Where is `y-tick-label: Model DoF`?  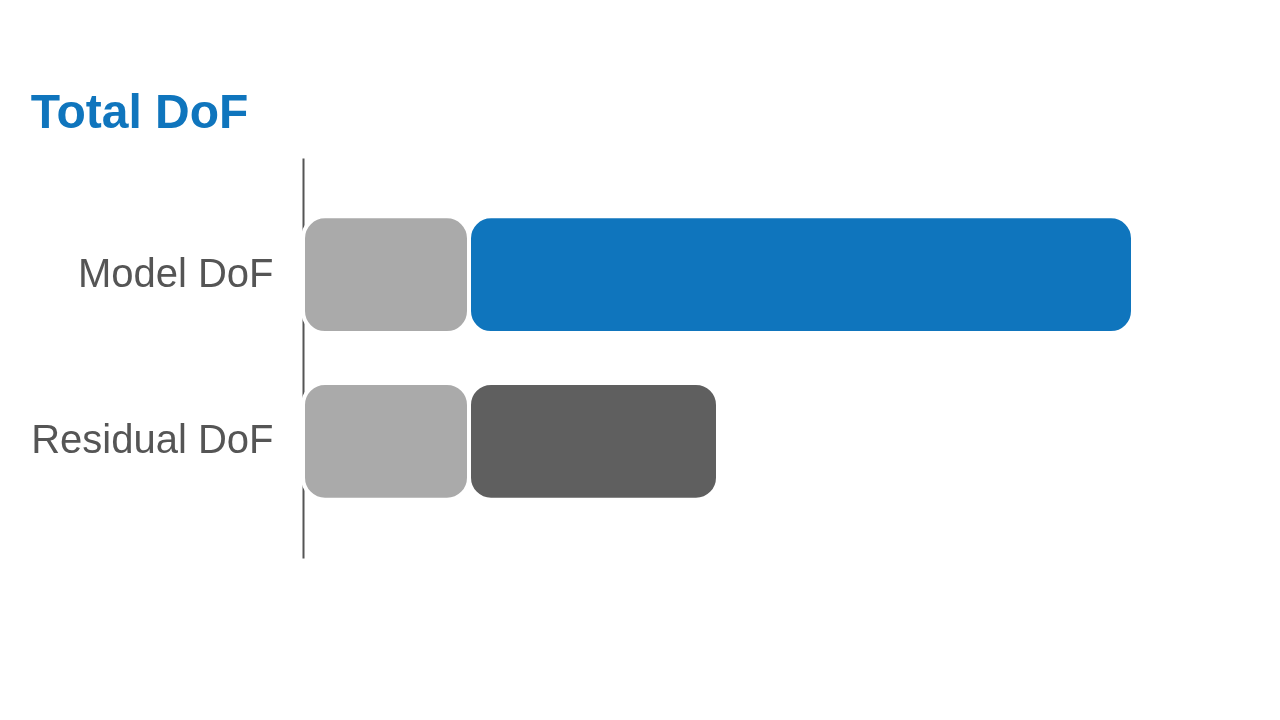
y-tick-label: Model DoF is located at coordinates (175, 272).